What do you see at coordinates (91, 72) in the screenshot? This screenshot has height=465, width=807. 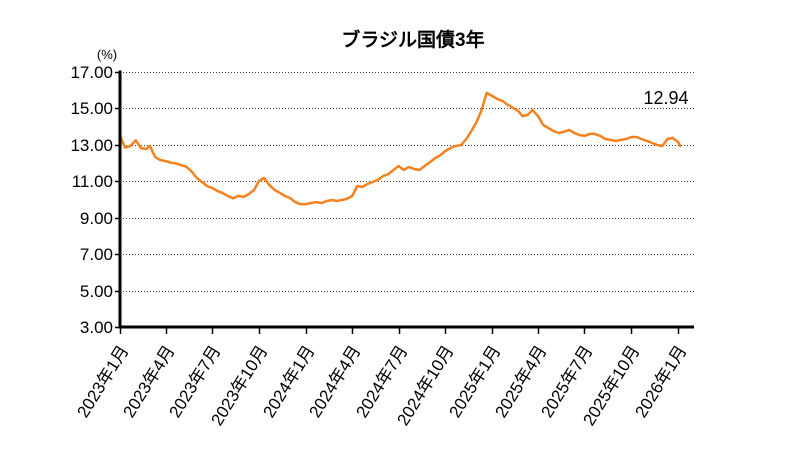 I see `y-tick-label: 17.00` at bounding box center [91, 72].